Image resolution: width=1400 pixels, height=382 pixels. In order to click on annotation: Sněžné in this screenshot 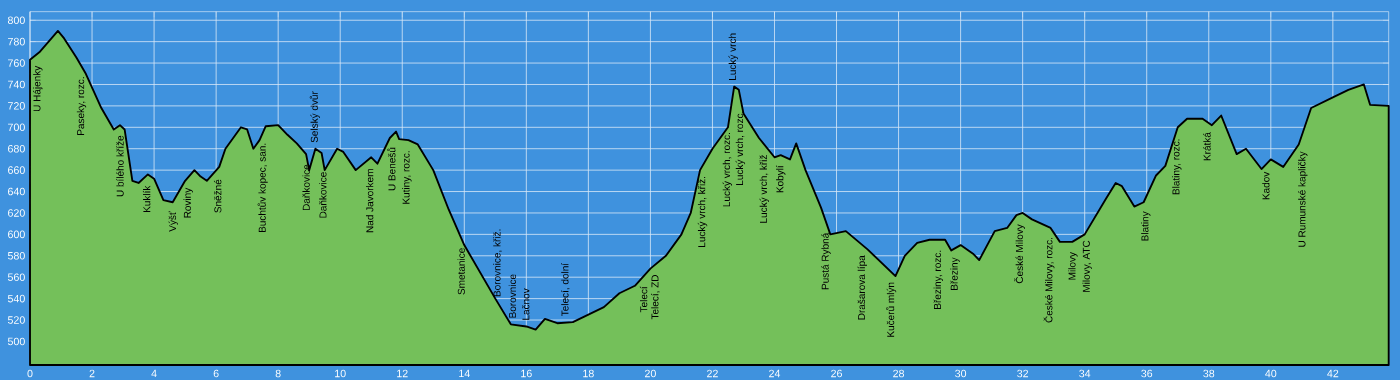, I will do `click(217, 196)`.